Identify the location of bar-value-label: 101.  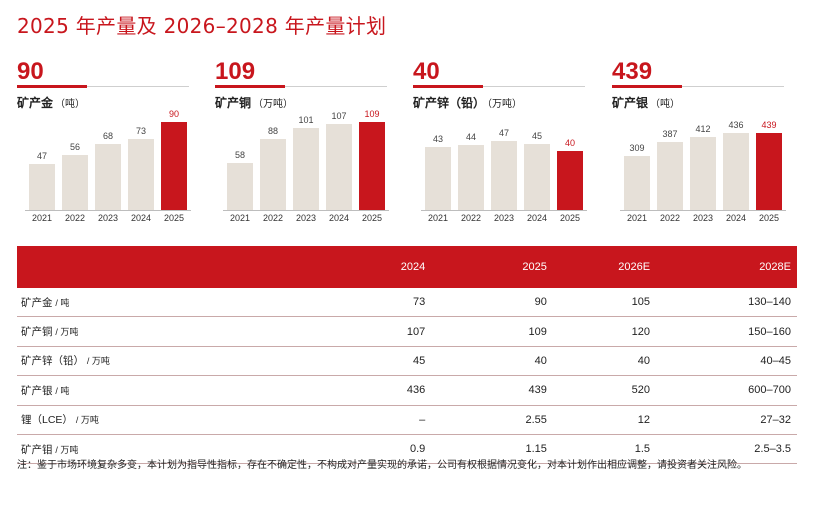
(306, 120).